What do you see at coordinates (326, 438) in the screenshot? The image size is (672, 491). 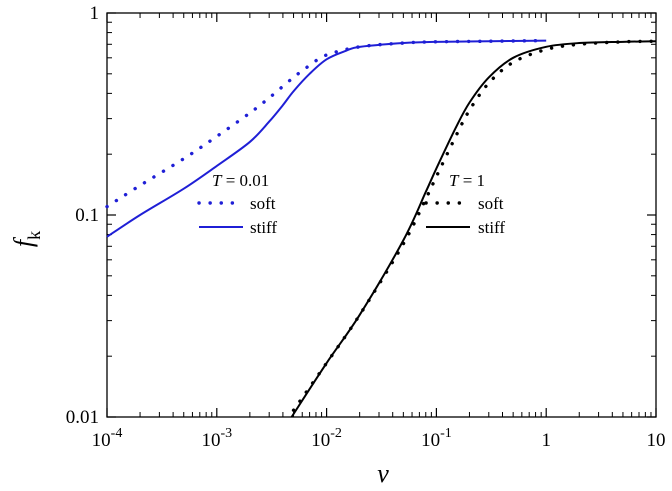 I see `x-tick-label: 10⁻²` at bounding box center [326, 438].